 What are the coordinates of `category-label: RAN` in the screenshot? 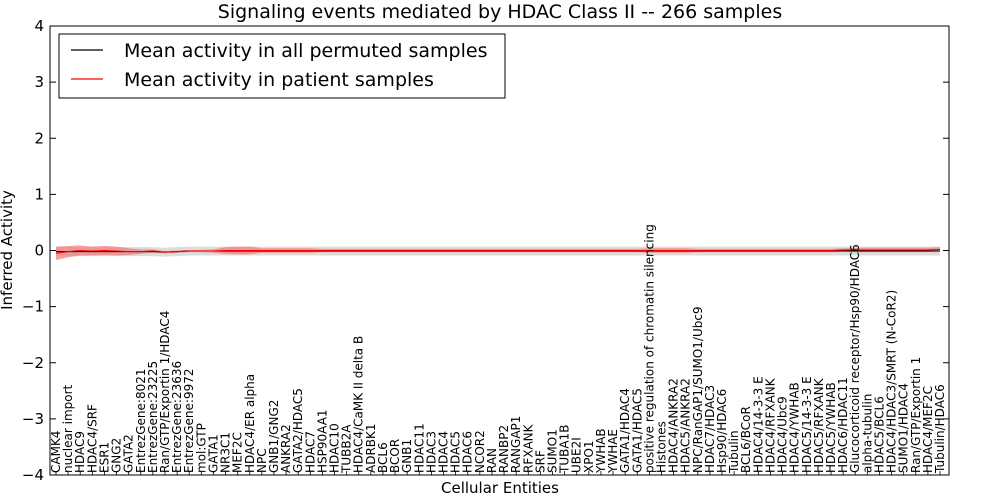 It's located at (492, 460).